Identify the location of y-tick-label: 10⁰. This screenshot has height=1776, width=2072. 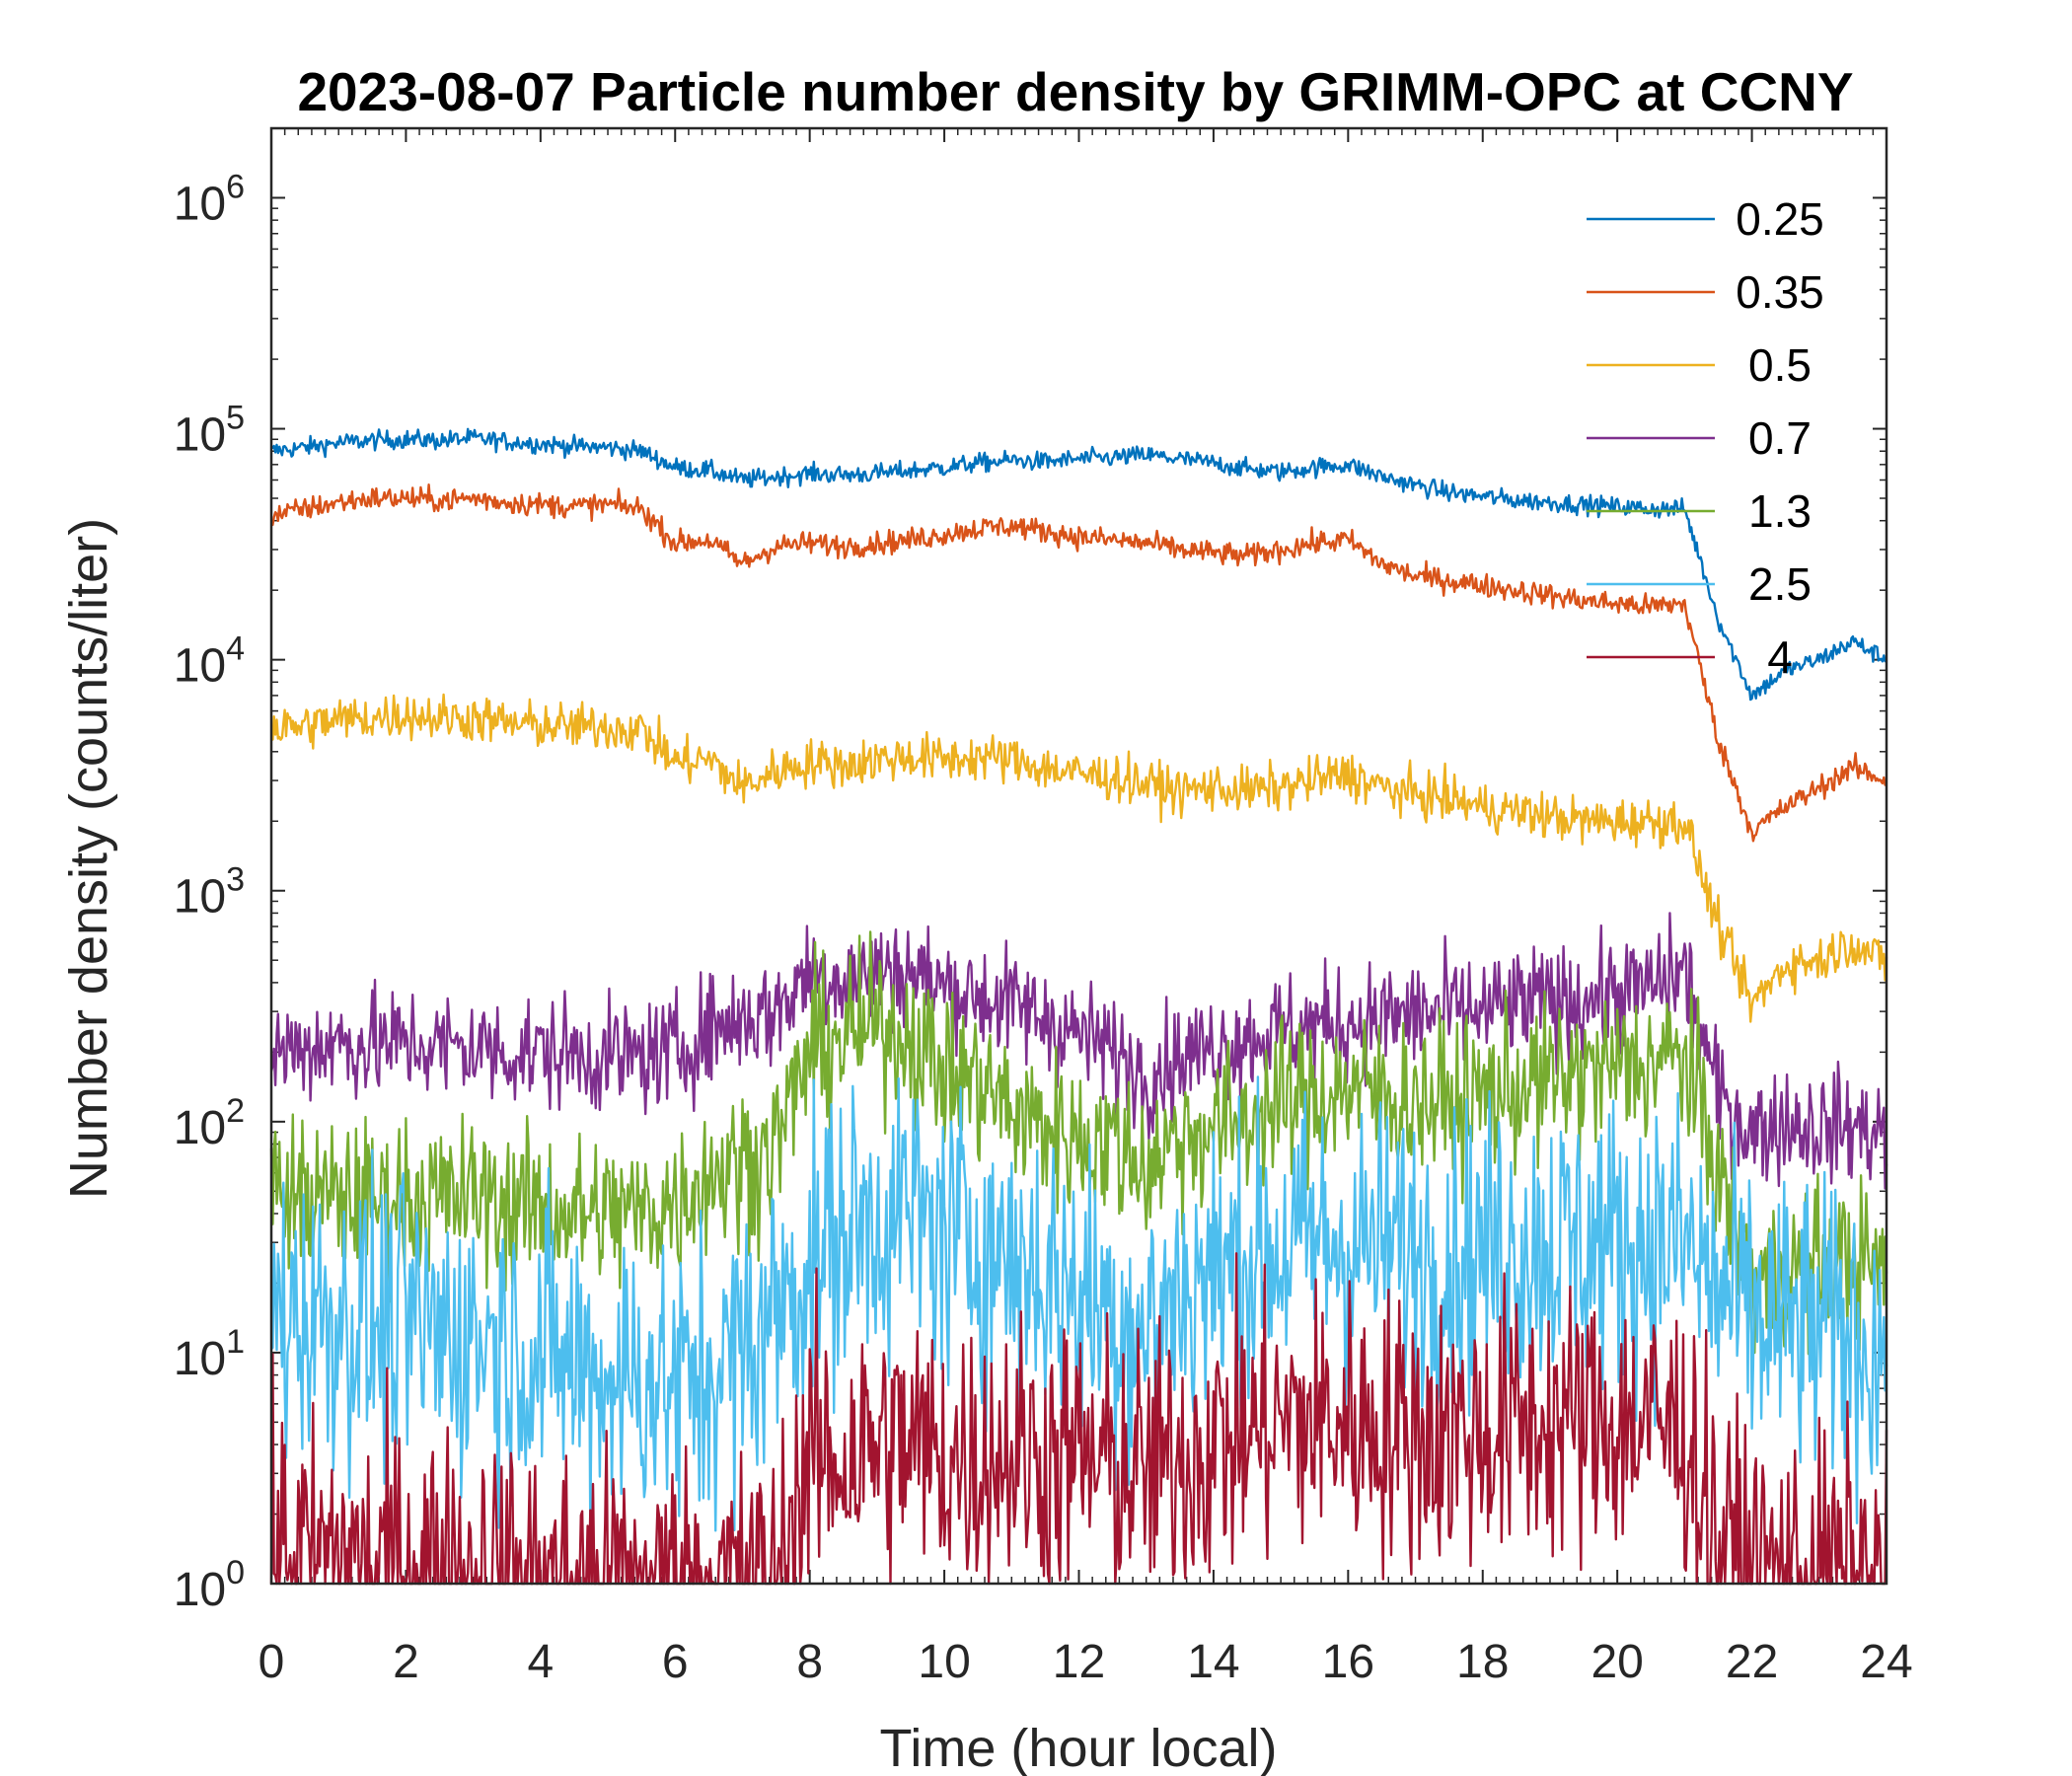
(210, 1585).